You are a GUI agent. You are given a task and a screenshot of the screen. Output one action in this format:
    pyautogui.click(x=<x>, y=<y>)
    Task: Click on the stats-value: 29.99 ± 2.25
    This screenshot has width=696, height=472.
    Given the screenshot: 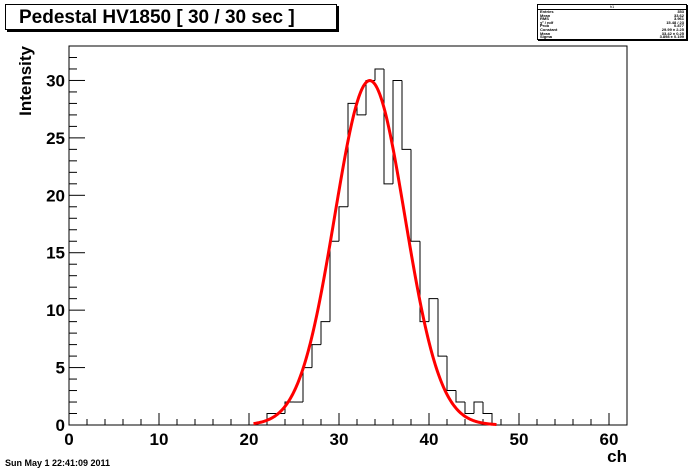 What is the action you would take?
    pyautogui.click(x=672, y=29)
    